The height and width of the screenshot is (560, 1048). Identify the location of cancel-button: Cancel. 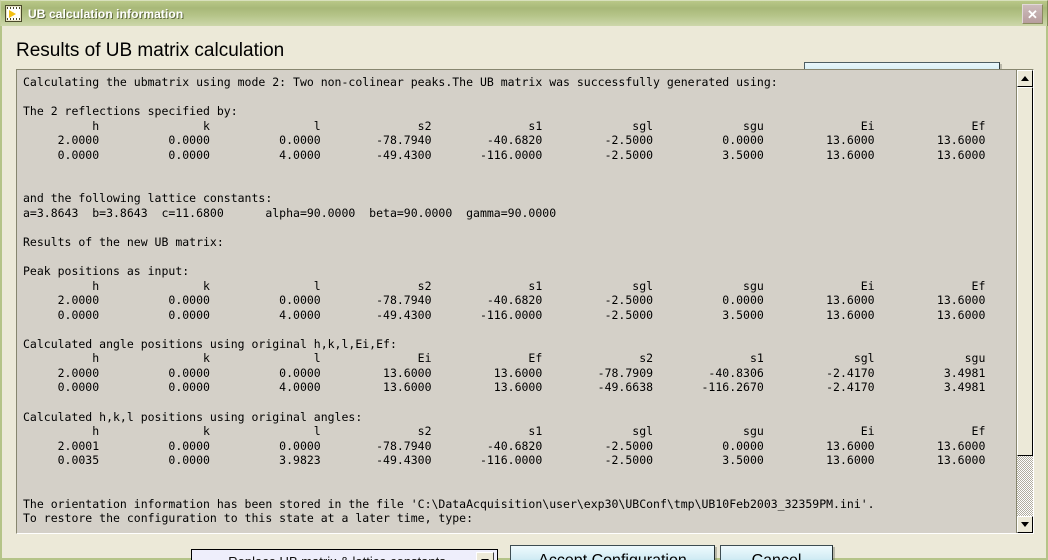
(776, 552).